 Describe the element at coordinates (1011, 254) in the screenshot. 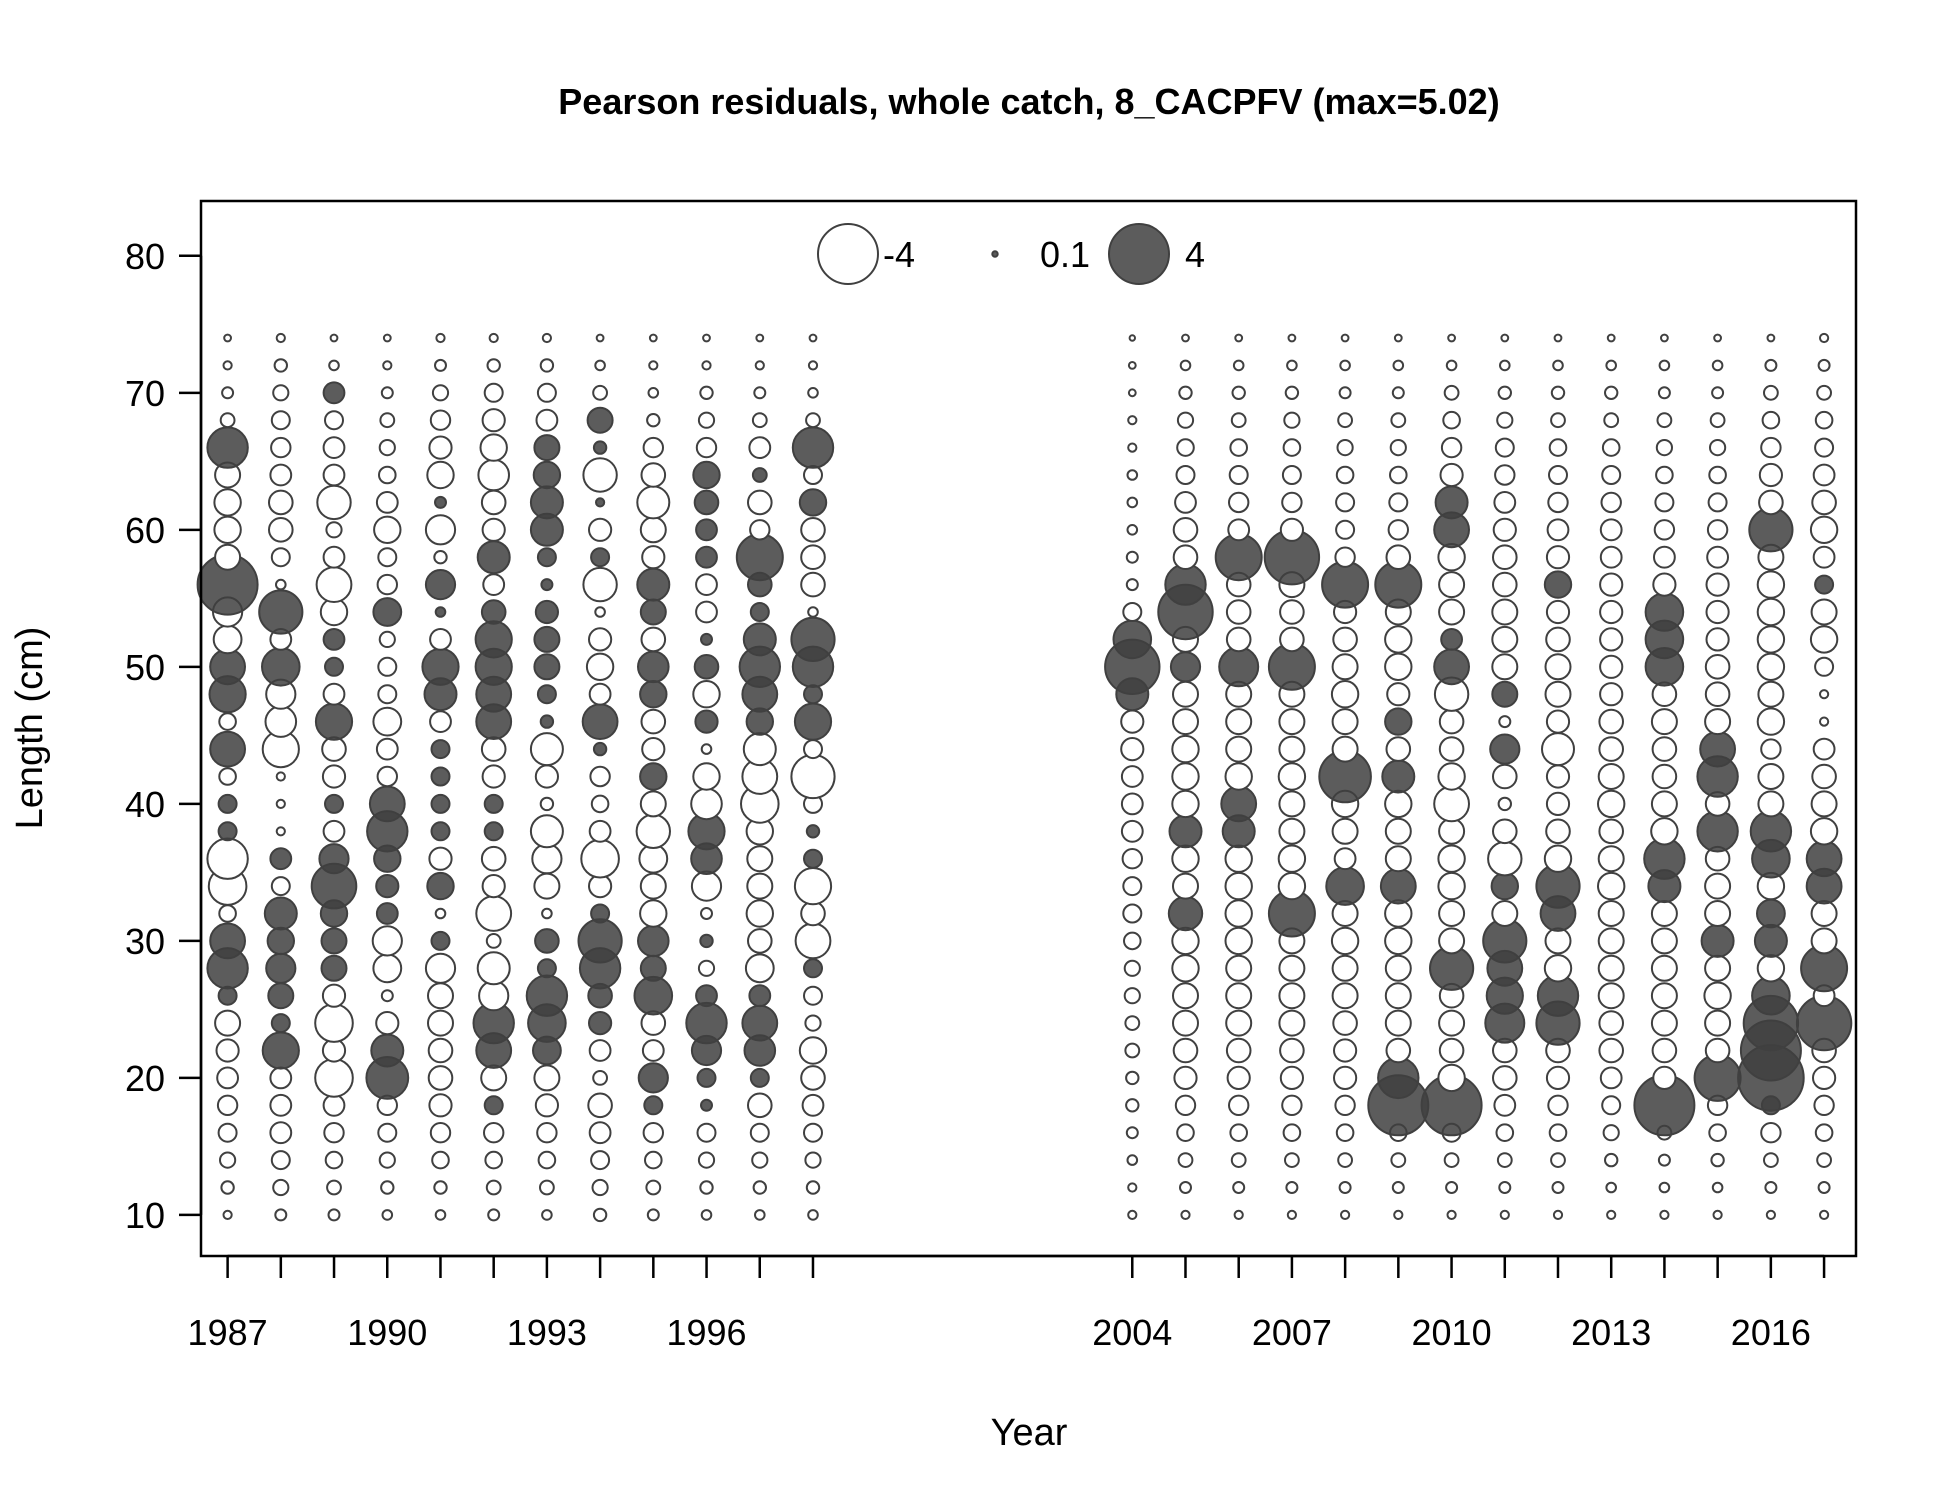

I see `legend: -4 0.1 4` at that location.